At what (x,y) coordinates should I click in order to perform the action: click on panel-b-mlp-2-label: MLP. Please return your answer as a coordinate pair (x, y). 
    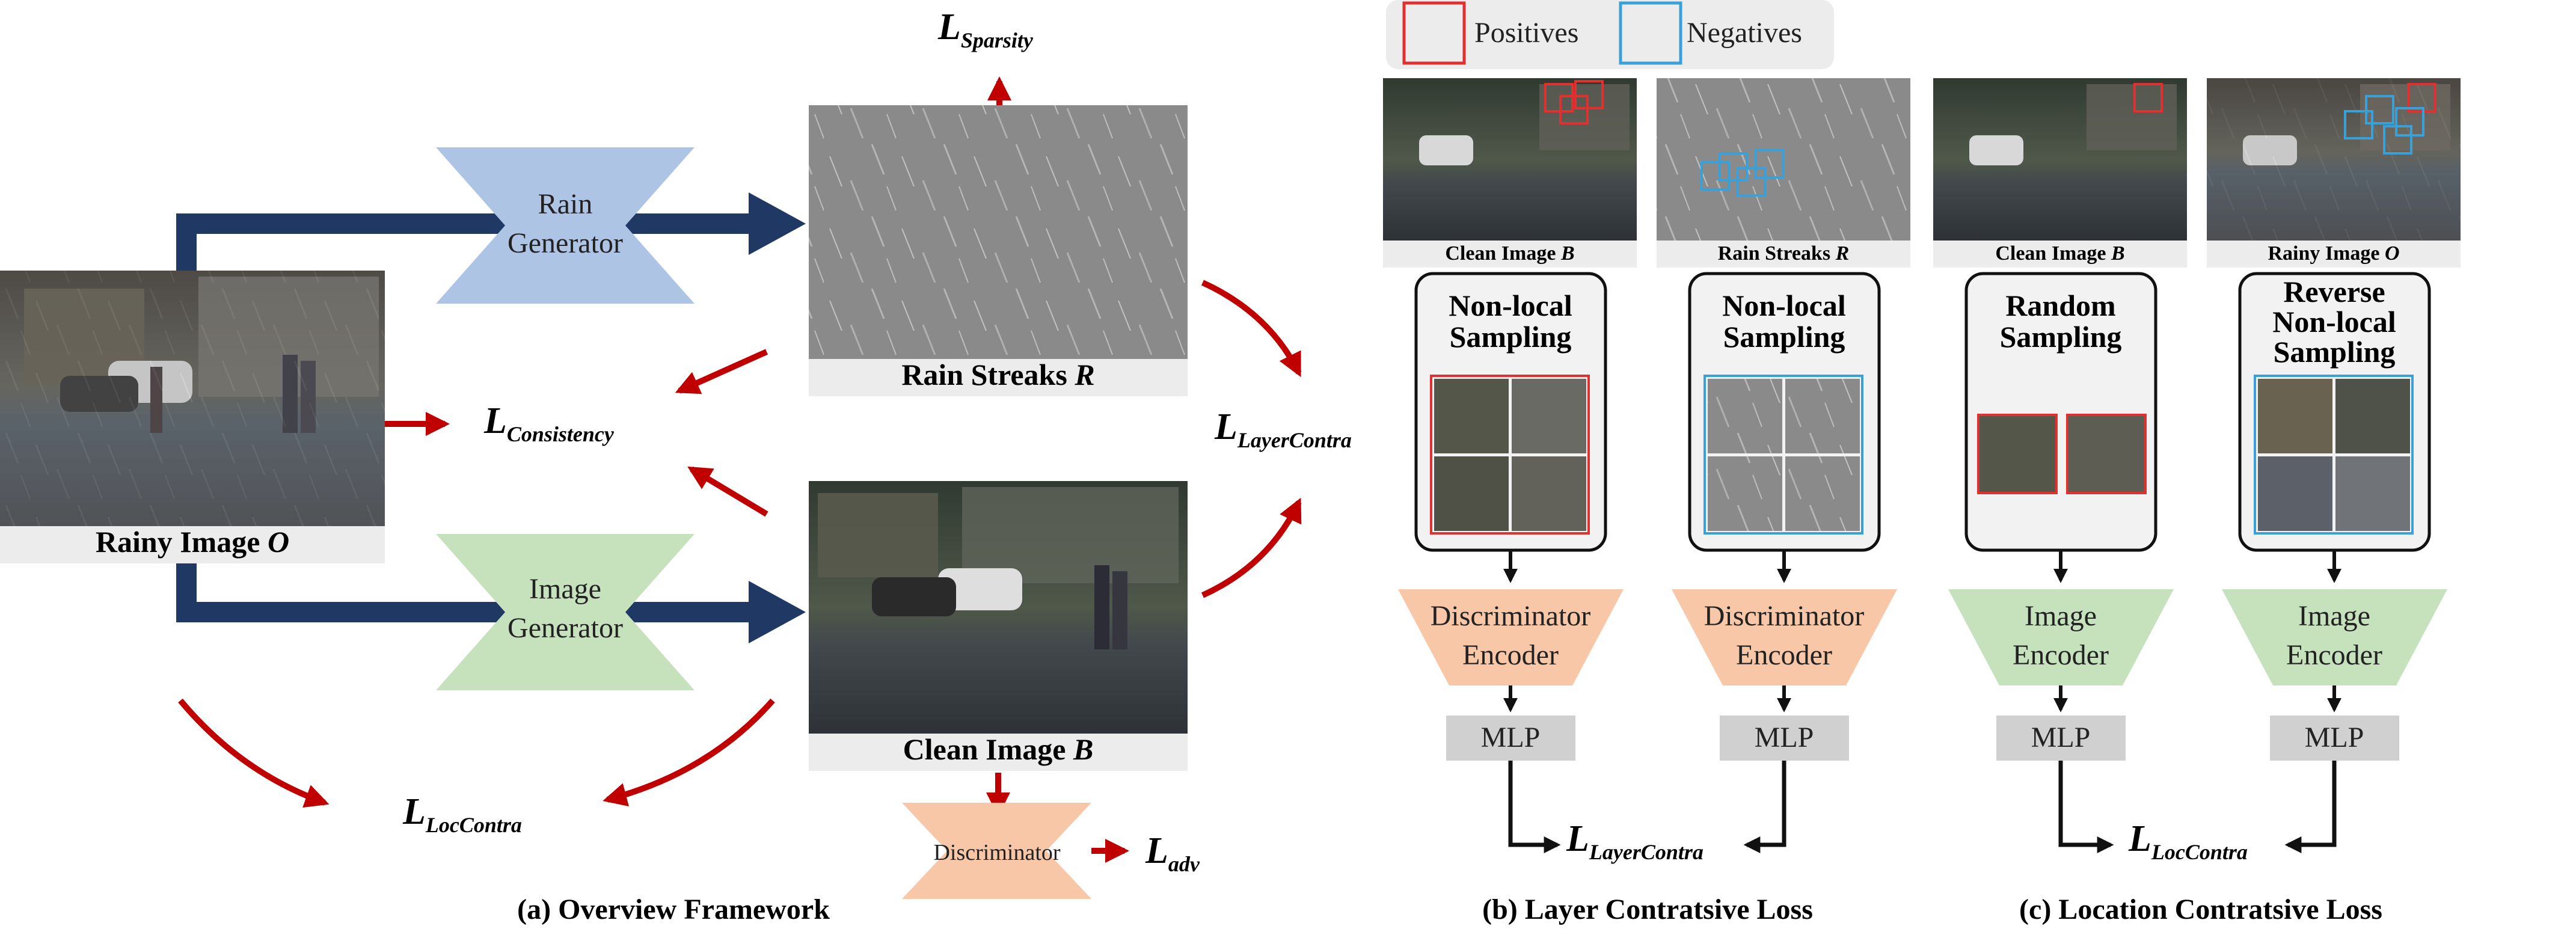
    Looking at the image, I should click on (1784, 737).